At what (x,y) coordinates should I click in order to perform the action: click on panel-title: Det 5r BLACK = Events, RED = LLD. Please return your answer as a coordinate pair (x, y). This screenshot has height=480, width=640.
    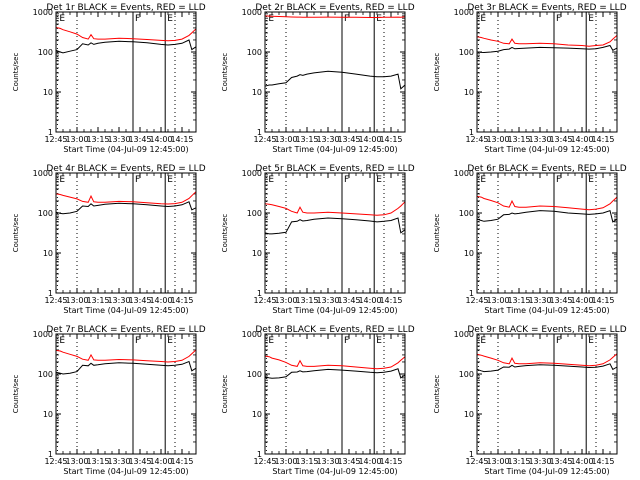
    Looking at the image, I should click on (334, 169).